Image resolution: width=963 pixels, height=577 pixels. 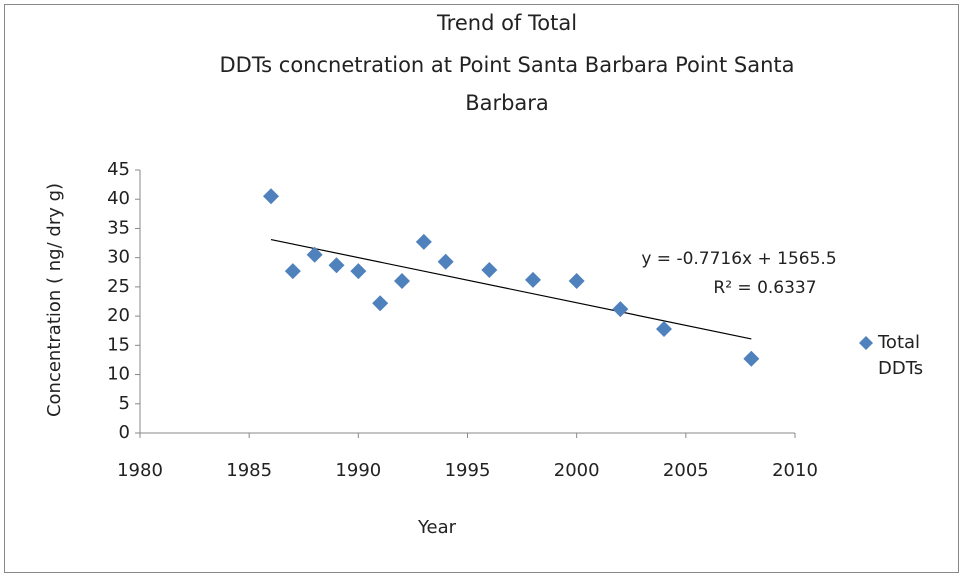 I want to click on x-tick-label: 1995, so click(x=468, y=470).